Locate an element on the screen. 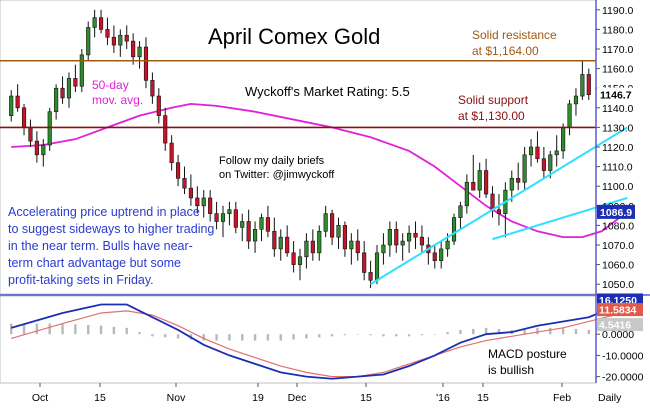 The width and height of the screenshot is (650, 409). ma-value-tag-text: 1086.9 is located at coordinates (616, 213).